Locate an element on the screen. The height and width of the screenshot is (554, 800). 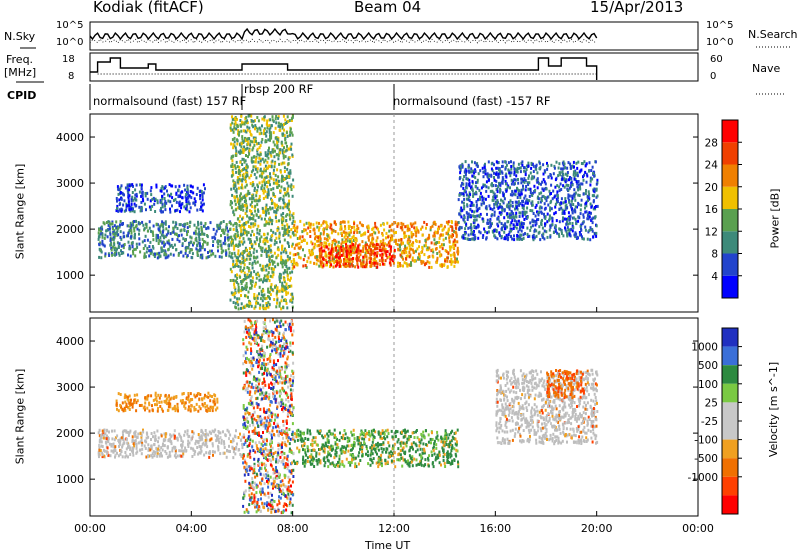
nave-tick-low: 0 is located at coordinates (713, 76).